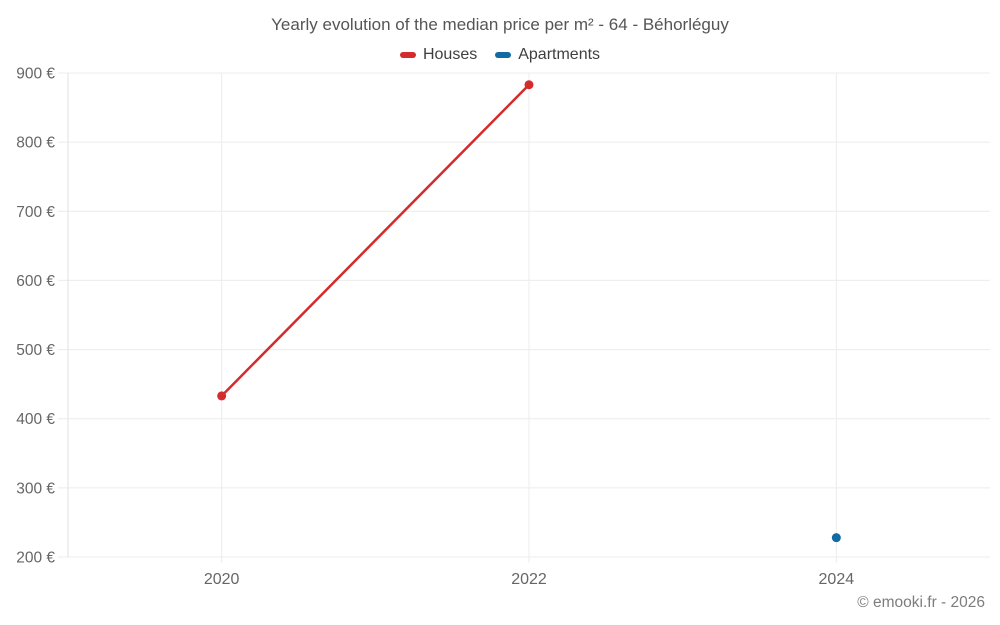  I want to click on legend-swatch-apartments, so click(503, 55).